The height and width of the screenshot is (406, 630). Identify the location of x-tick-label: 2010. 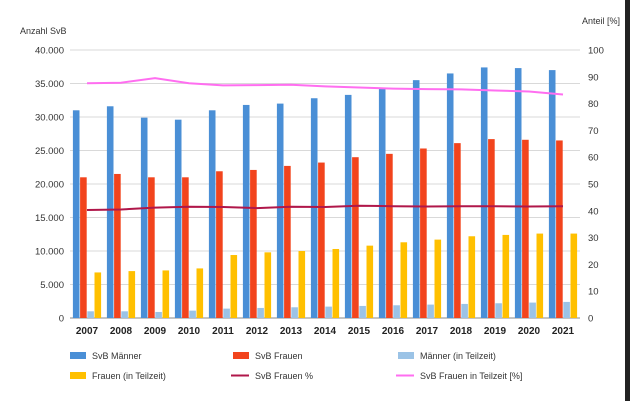
(189, 331).